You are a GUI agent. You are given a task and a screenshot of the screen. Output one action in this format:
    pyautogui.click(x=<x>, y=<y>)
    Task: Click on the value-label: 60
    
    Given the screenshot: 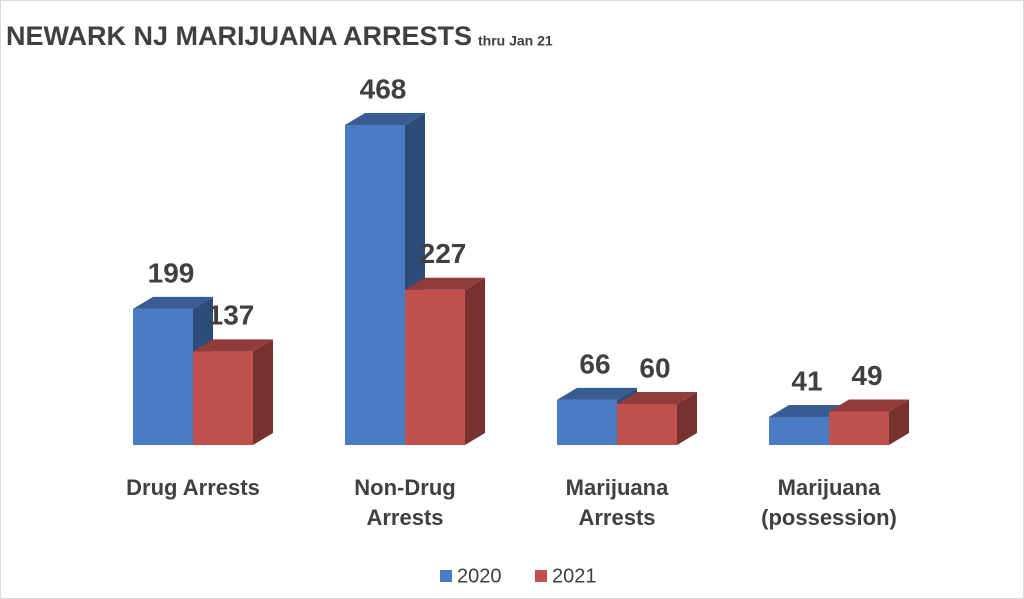 What is the action you would take?
    pyautogui.click(x=654, y=367)
    